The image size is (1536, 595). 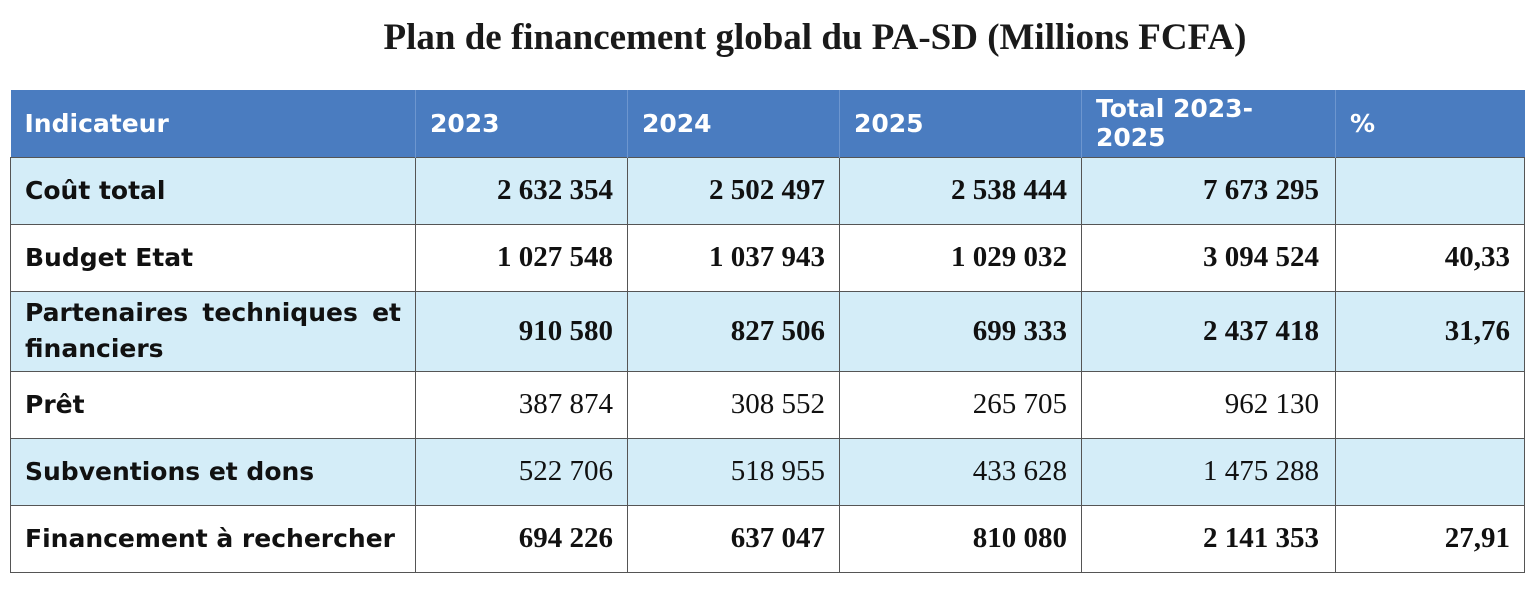 What do you see at coordinates (1208, 257) in the screenshot?
I see `cell-total: 3 094 524` at bounding box center [1208, 257].